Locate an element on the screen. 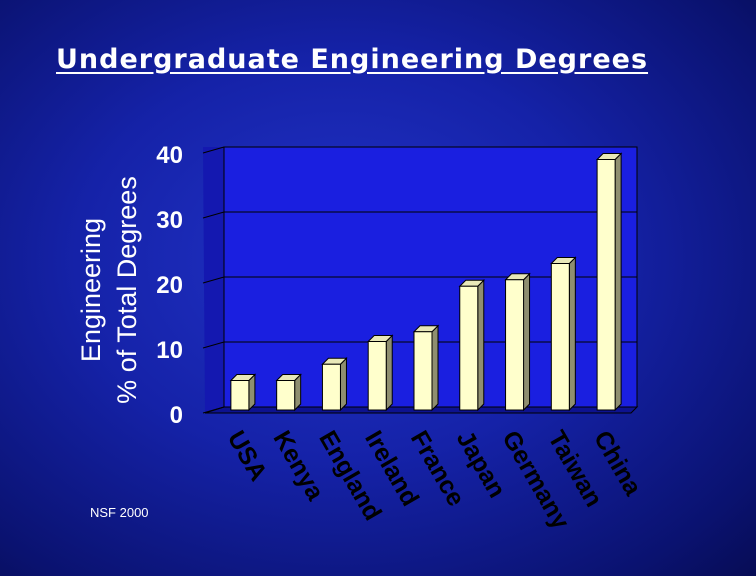 This screenshot has height=576, width=756. bar-china is located at coordinates (609, 282).